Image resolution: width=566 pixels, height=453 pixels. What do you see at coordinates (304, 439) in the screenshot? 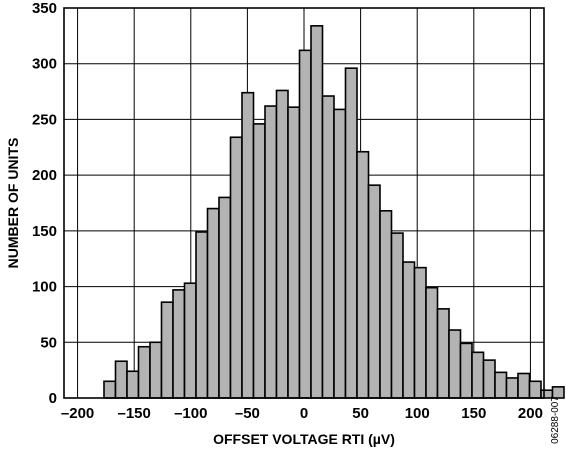
I see `x-axis-title: OFFSET VOLTAGE RTI (µV)` at bounding box center [304, 439].